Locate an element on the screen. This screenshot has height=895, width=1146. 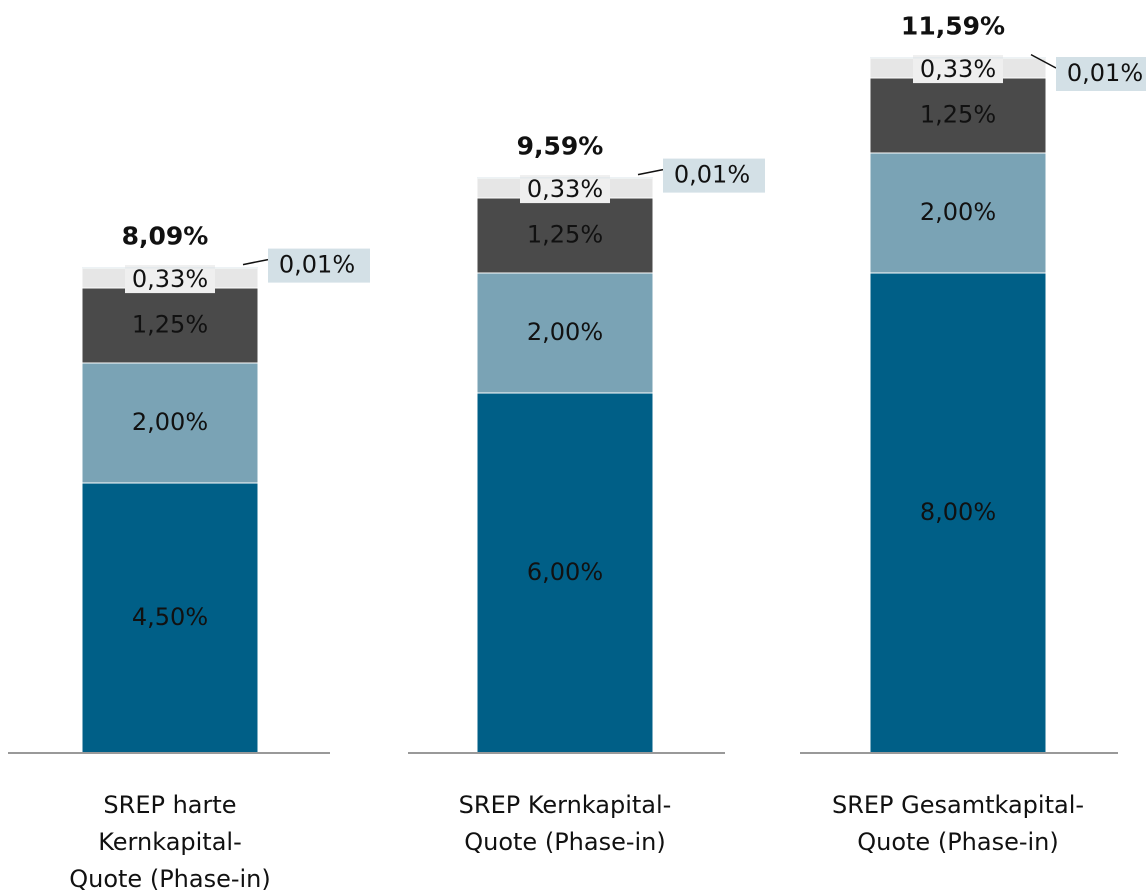
value-label: 8,00% is located at coordinates (958, 512).